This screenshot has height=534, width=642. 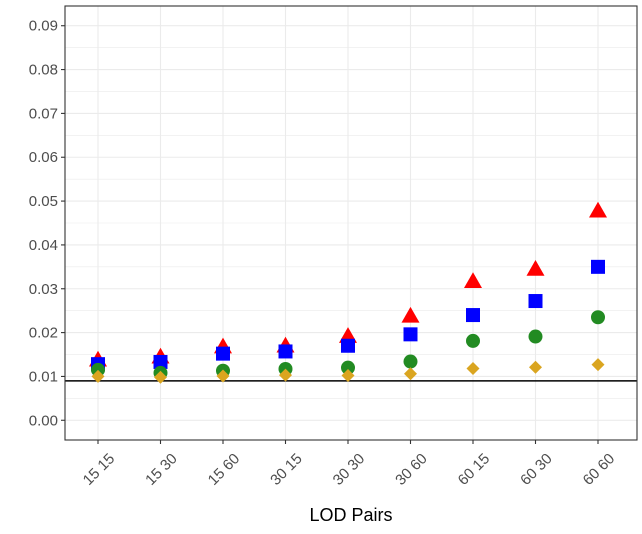 I want to click on x-tick-label: 30 15, so click(x=286, y=469).